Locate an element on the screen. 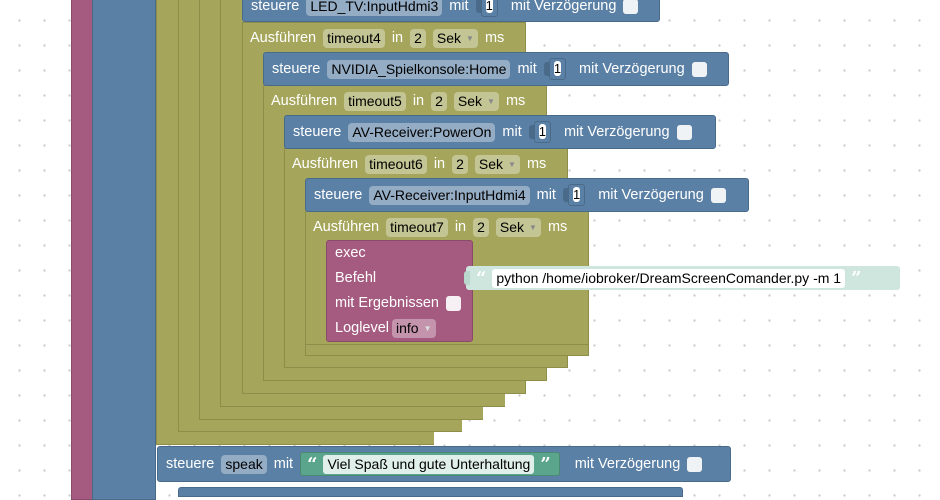  control-3-value-socket: 1 is located at coordinates (539, 132).